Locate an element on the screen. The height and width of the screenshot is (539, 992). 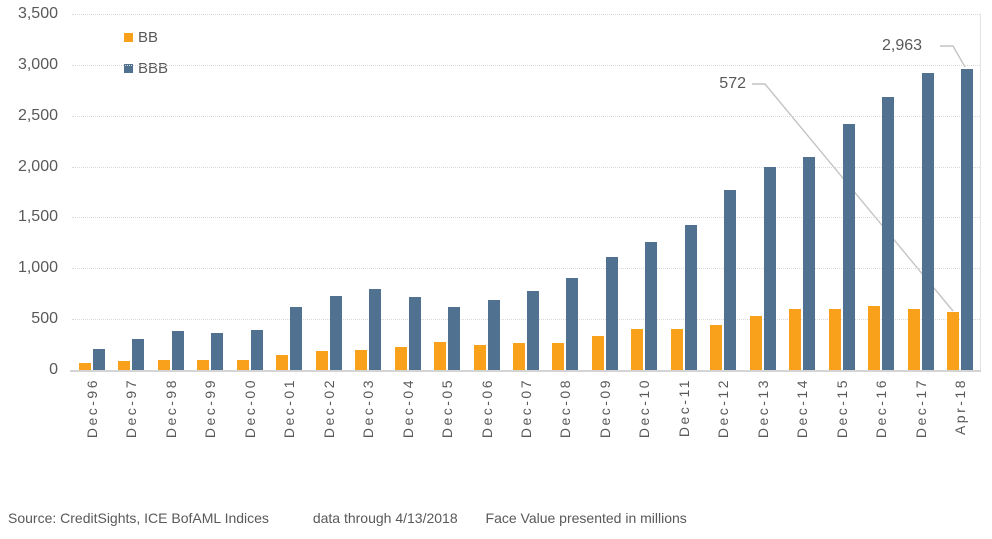
units-note-text: Face Value presented in millions is located at coordinates (586, 518).